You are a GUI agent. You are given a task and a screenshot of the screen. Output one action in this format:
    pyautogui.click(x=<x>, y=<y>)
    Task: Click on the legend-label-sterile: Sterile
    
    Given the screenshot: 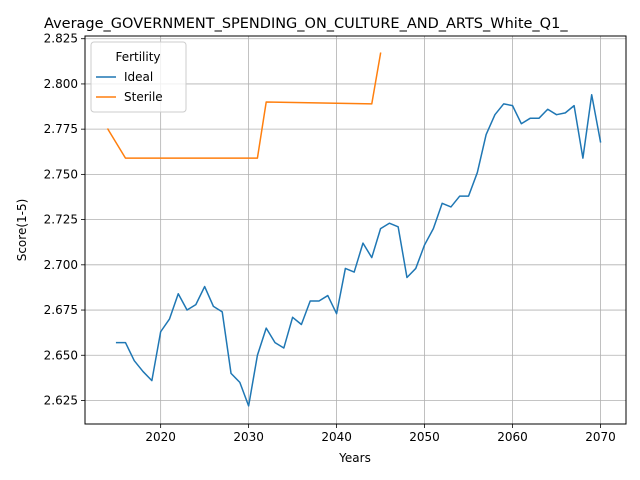 What is the action you would take?
    pyautogui.click(x=143, y=97)
    